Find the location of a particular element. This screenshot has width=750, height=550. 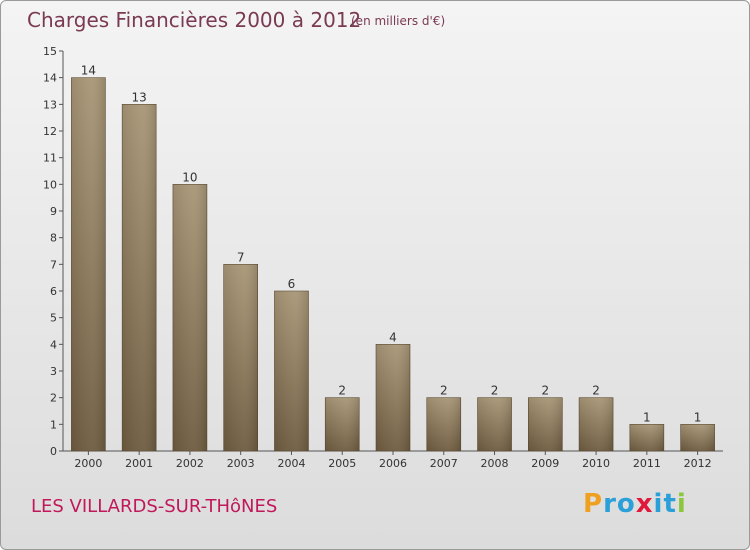

logo-letter: o is located at coordinates (626, 504).